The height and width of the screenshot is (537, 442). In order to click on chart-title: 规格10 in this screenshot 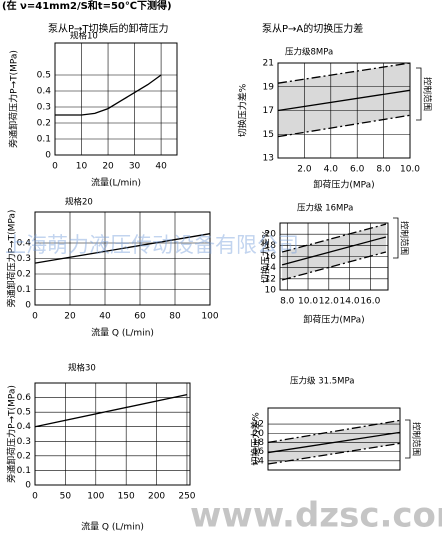, I will do `click(84, 36)`.